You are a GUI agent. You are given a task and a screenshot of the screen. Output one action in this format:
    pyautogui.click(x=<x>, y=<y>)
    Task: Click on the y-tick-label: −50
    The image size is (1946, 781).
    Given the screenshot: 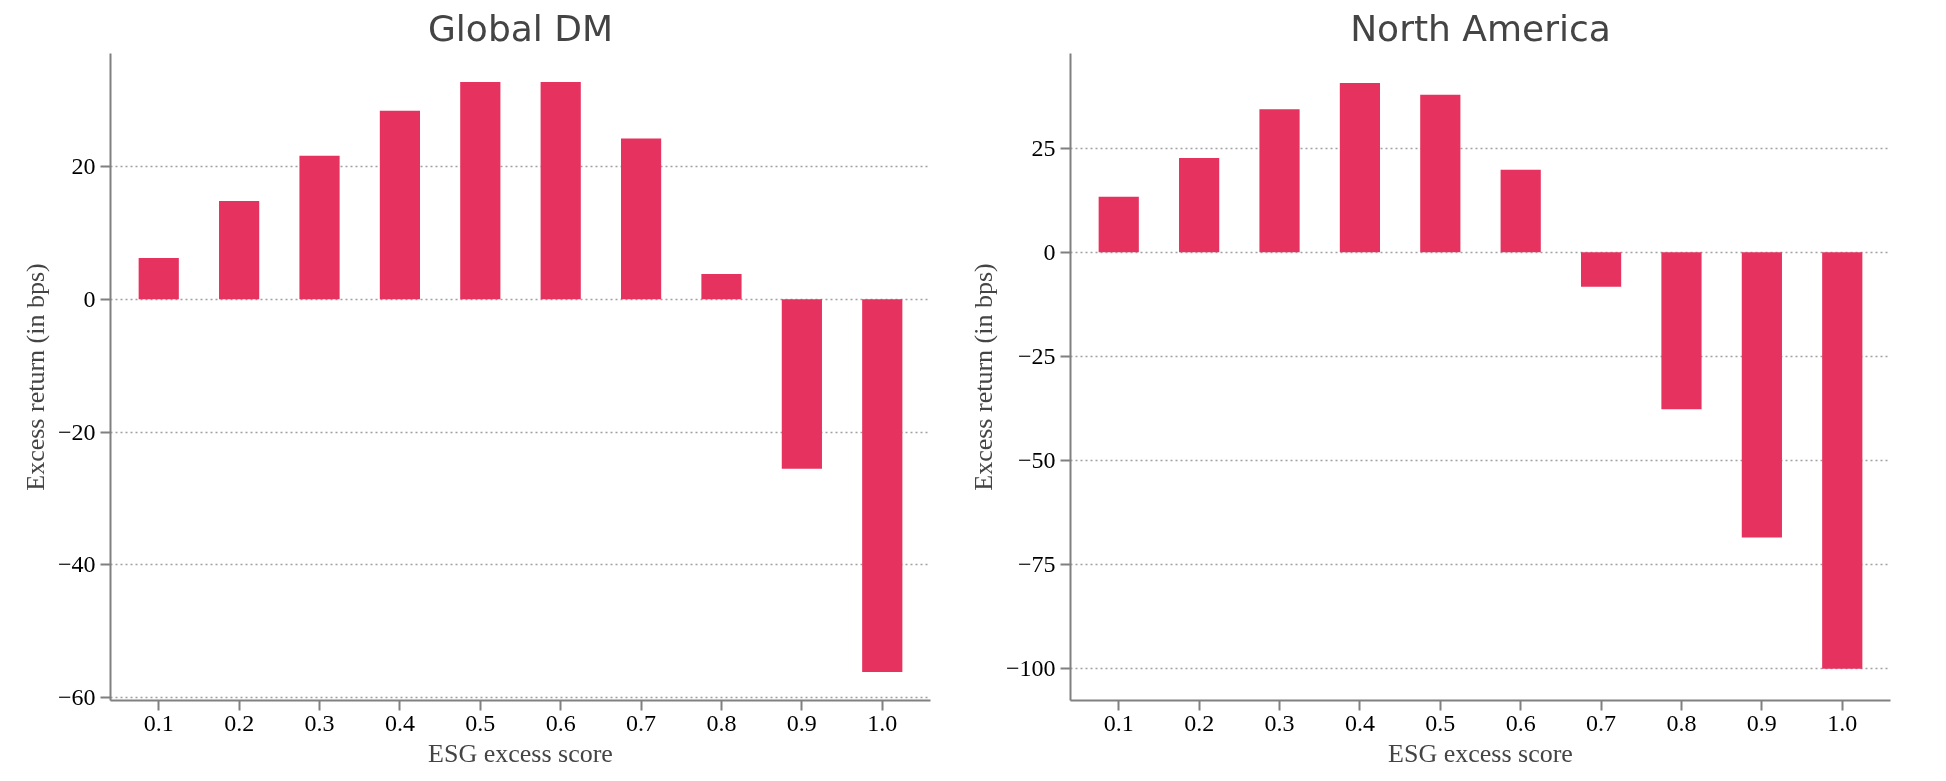 What is the action you would take?
    pyautogui.click(x=1036, y=460)
    